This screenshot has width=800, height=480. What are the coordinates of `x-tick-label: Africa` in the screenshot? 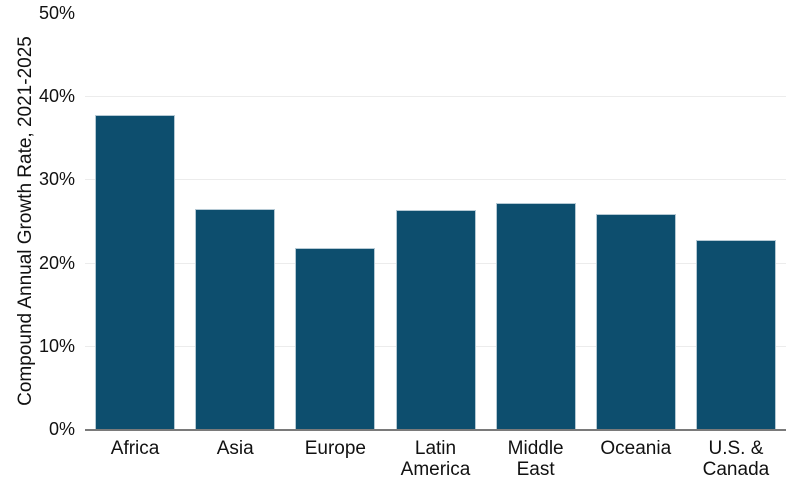 It's located at (135, 448).